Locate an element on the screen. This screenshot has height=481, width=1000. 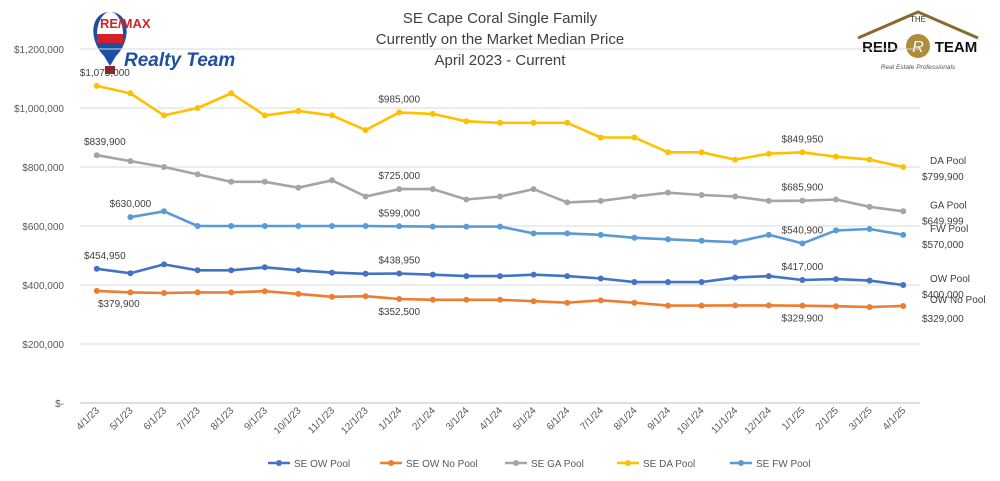
data-label: $649,999 is located at coordinates (943, 221).